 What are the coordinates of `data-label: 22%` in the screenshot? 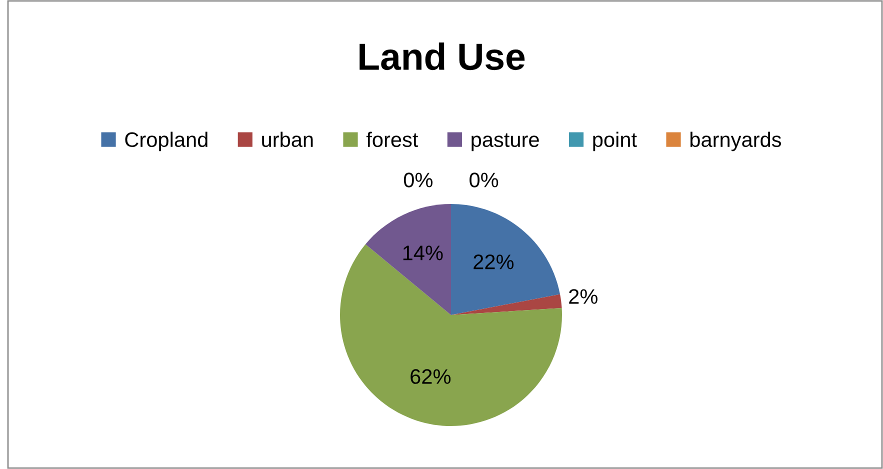 It's located at (494, 262).